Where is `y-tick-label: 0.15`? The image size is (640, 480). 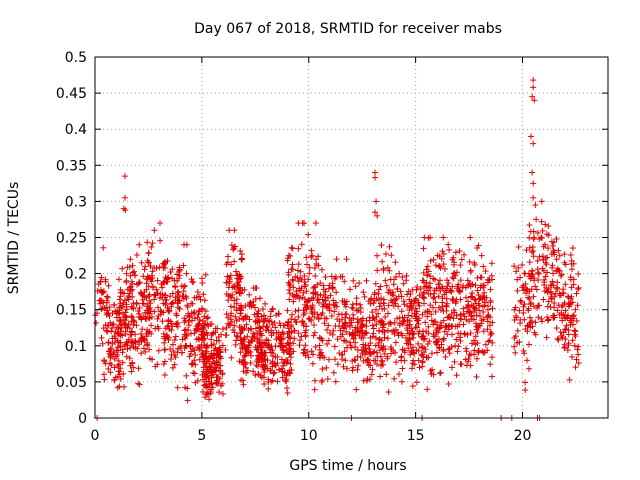
y-tick-label: 0.15 is located at coordinates (71, 311).